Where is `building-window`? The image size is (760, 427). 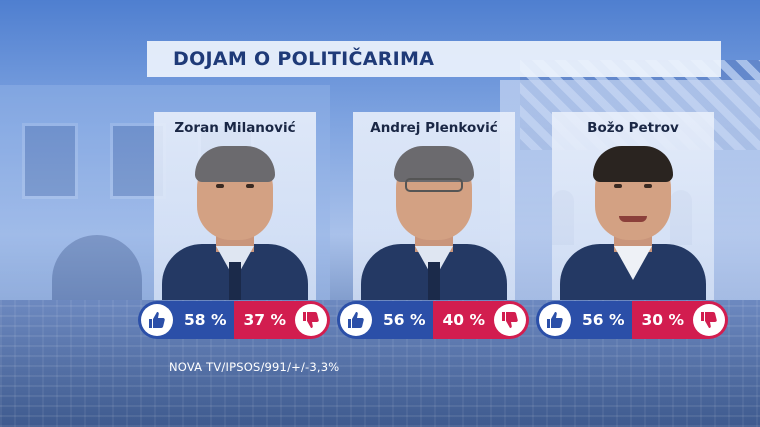 building-window is located at coordinates (50, 161).